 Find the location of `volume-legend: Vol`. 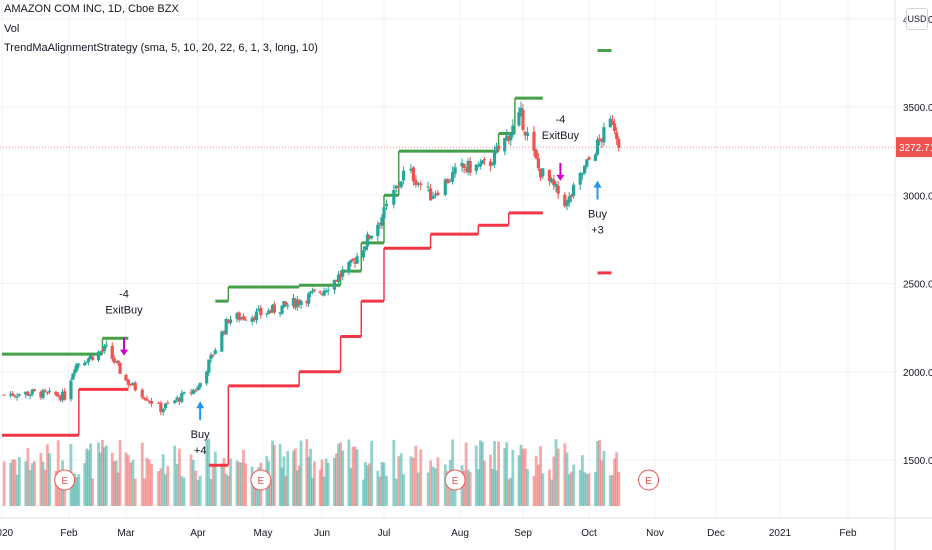

volume-legend: Vol is located at coordinates (12, 29).